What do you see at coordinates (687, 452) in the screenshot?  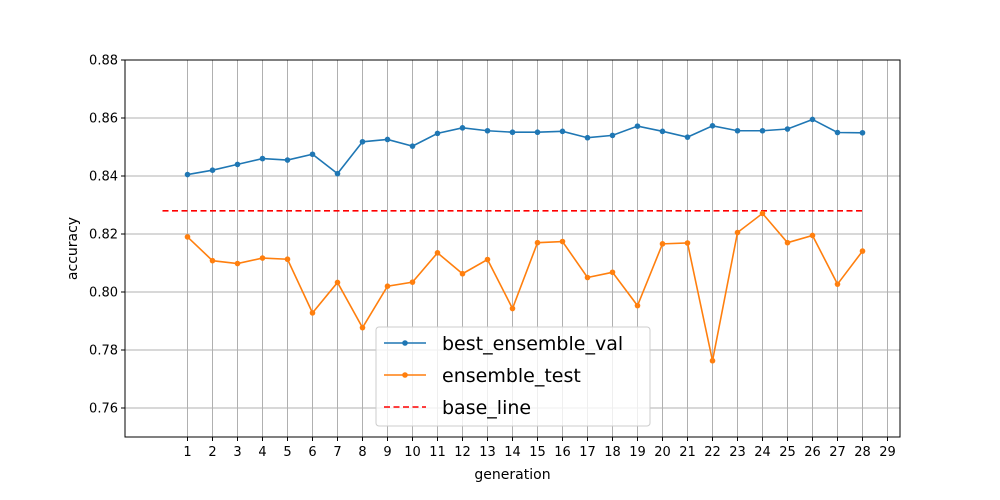 I see `x-tick-label: 21` at bounding box center [687, 452].